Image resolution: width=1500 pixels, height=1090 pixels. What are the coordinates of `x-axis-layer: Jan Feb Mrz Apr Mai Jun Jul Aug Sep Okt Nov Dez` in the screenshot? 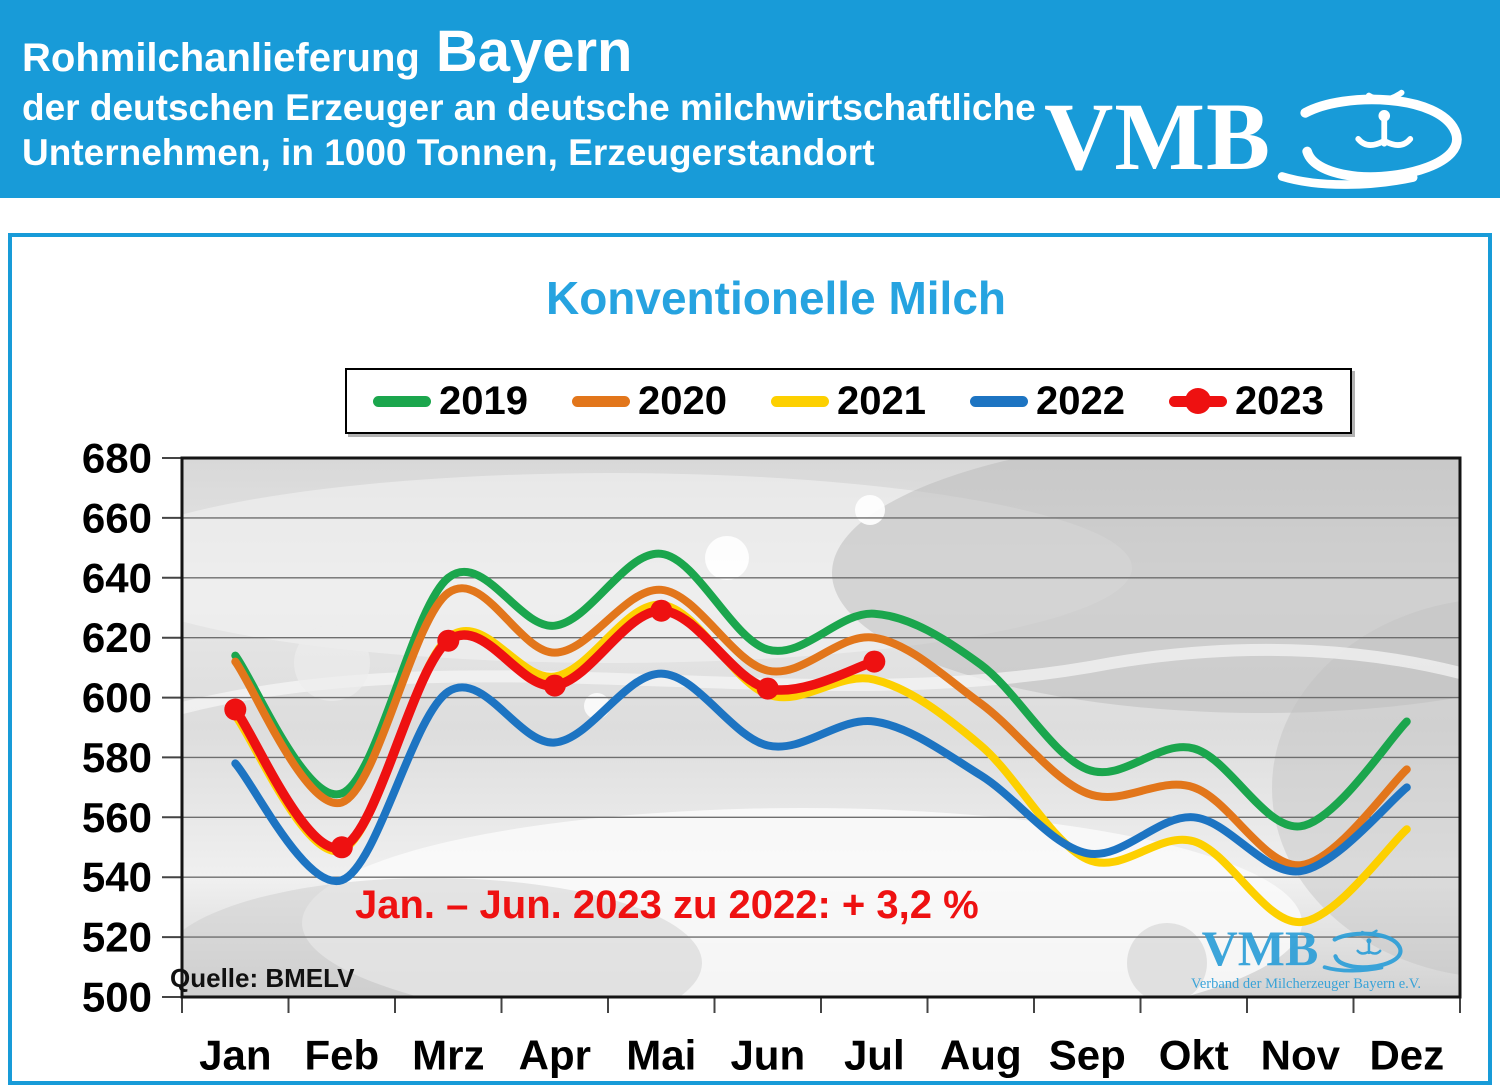 It's located at (821, 1038).